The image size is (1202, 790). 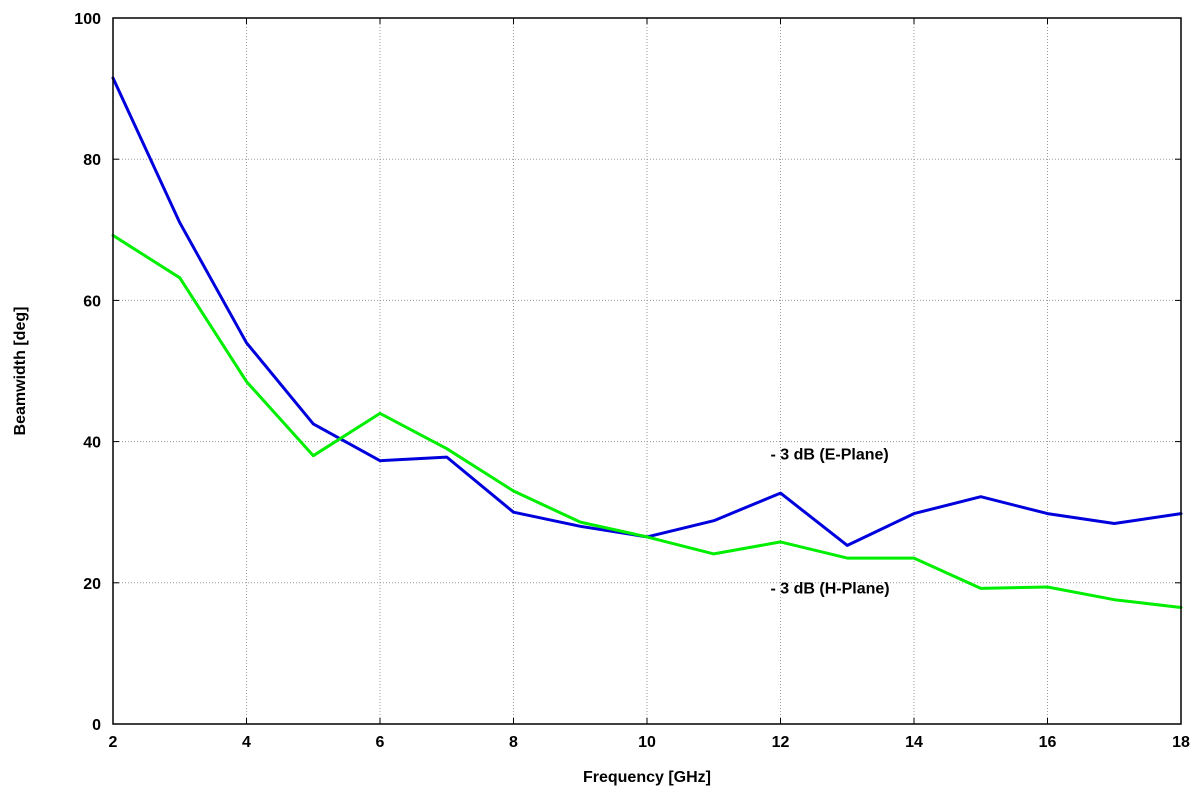 I want to click on x-tick-label: 4, so click(x=246, y=742).